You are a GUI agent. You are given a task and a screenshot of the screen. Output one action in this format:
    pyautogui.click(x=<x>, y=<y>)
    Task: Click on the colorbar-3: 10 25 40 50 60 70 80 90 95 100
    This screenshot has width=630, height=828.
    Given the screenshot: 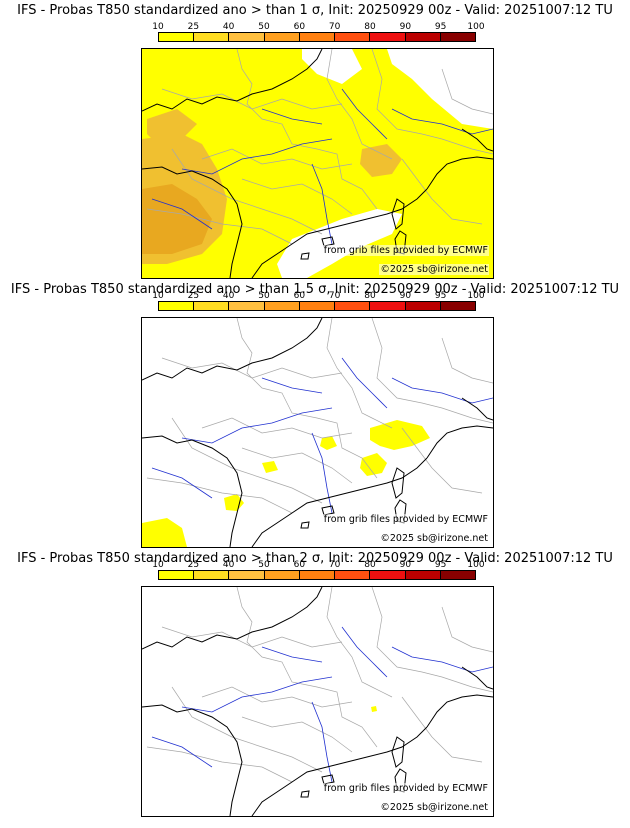 What is the action you would take?
    pyautogui.click(x=318, y=570)
    